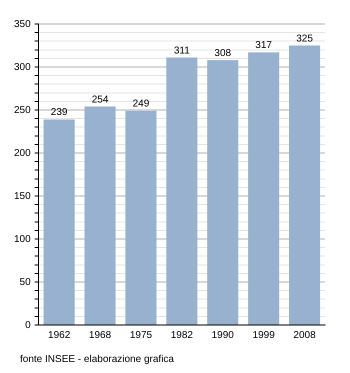 Image resolution: width=350 pixels, height=373 pixels. I want to click on data-label: 325, so click(305, 38).